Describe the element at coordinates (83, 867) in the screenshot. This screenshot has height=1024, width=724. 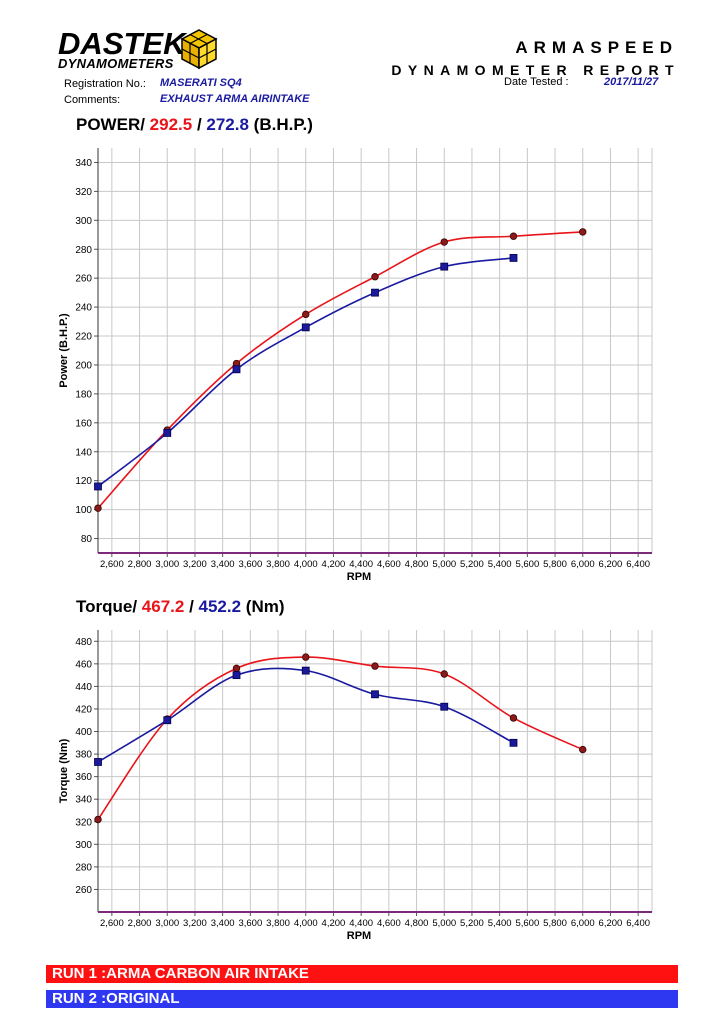
I see `torque-ytick-label: 280` at that location.